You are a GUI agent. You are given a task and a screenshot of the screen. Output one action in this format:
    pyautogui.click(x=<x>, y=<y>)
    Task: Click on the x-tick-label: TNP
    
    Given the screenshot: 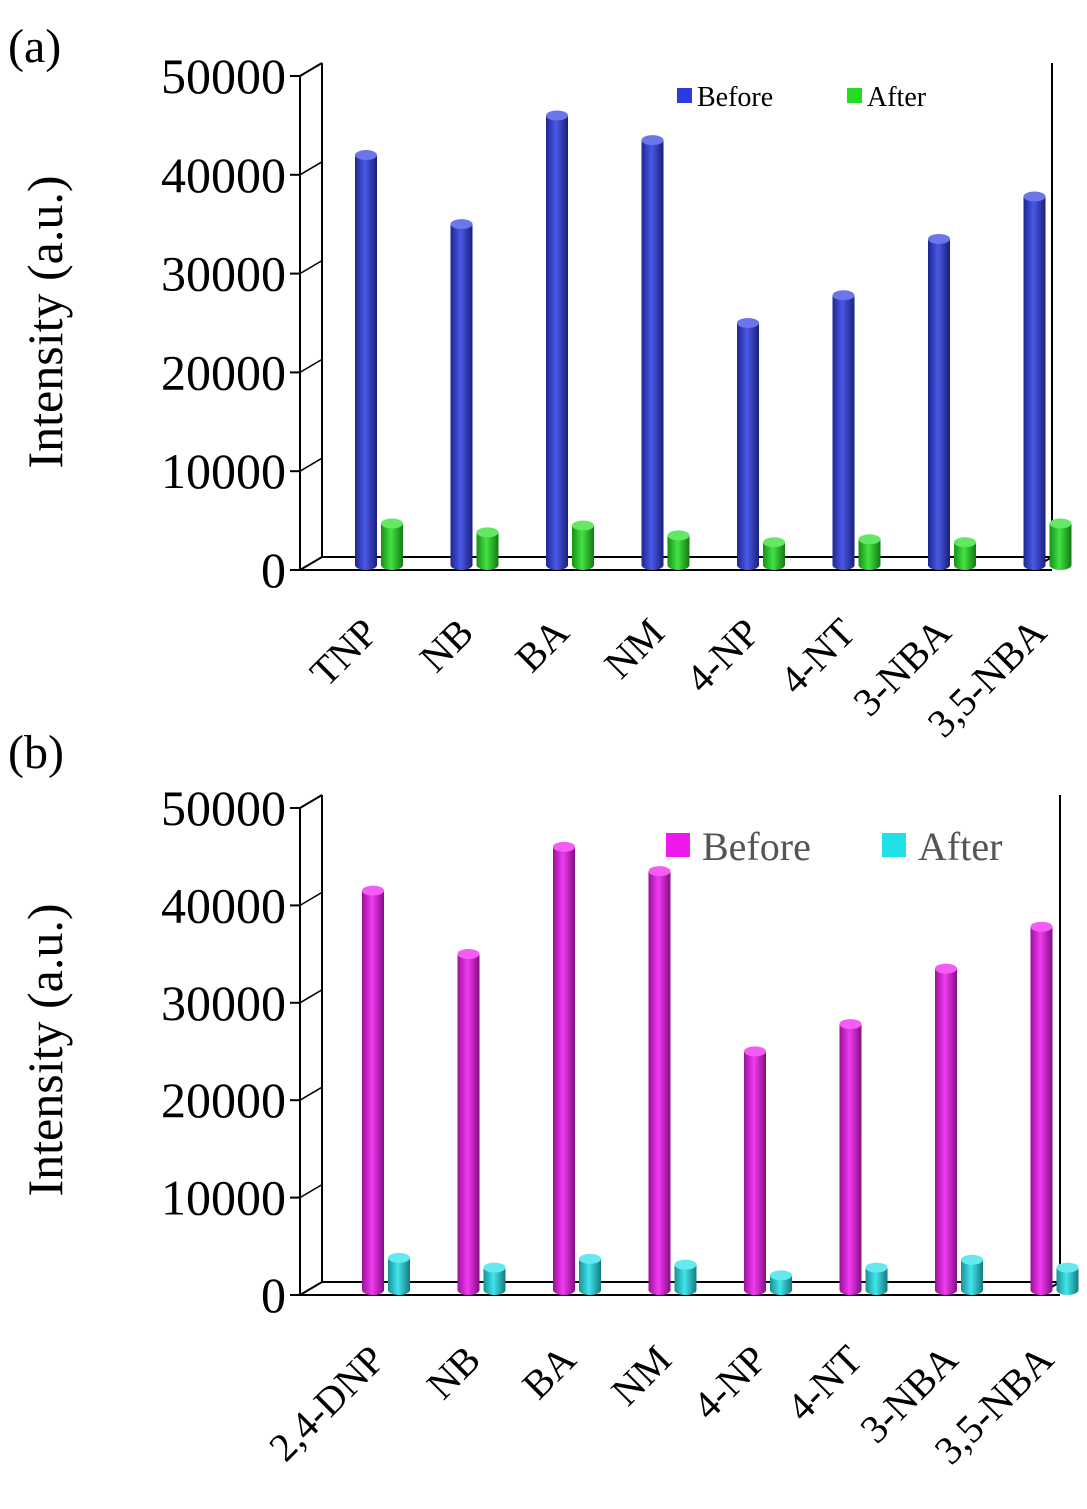 What is the action you would take?
    pyautogui.click(x=343, y=652)
    